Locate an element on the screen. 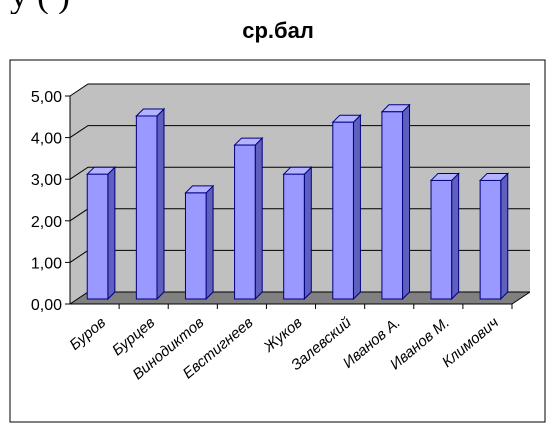 The height and width of the screenshot is (432, 556). y-tick-label: 5,00 is located at coordinates (46, 97).